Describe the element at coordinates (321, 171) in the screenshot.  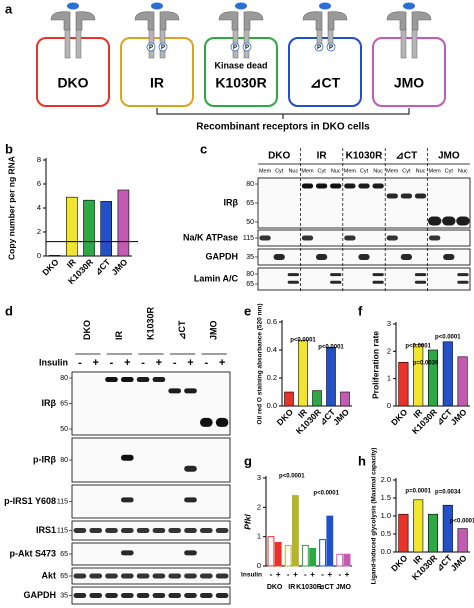
I see `fraction-label: Cyt` at that location.